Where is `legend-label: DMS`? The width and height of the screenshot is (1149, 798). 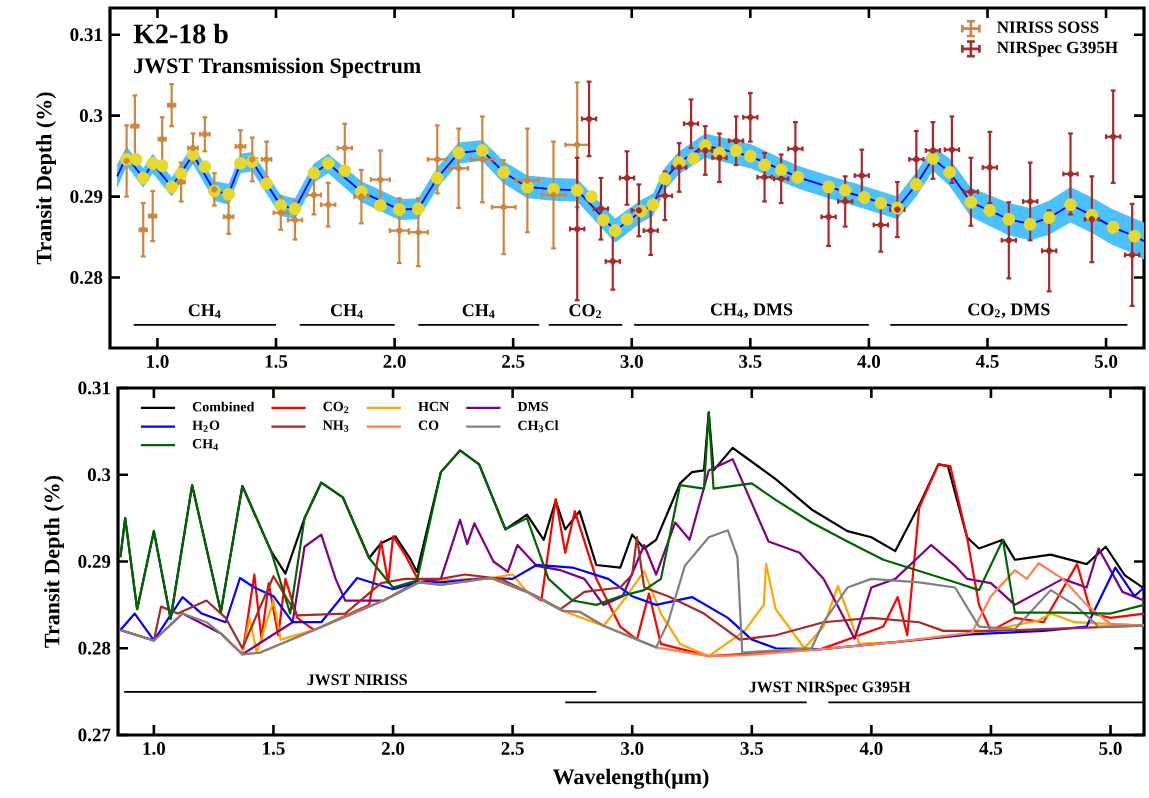 legend-label: DMS is located at coordinates (533, 406).